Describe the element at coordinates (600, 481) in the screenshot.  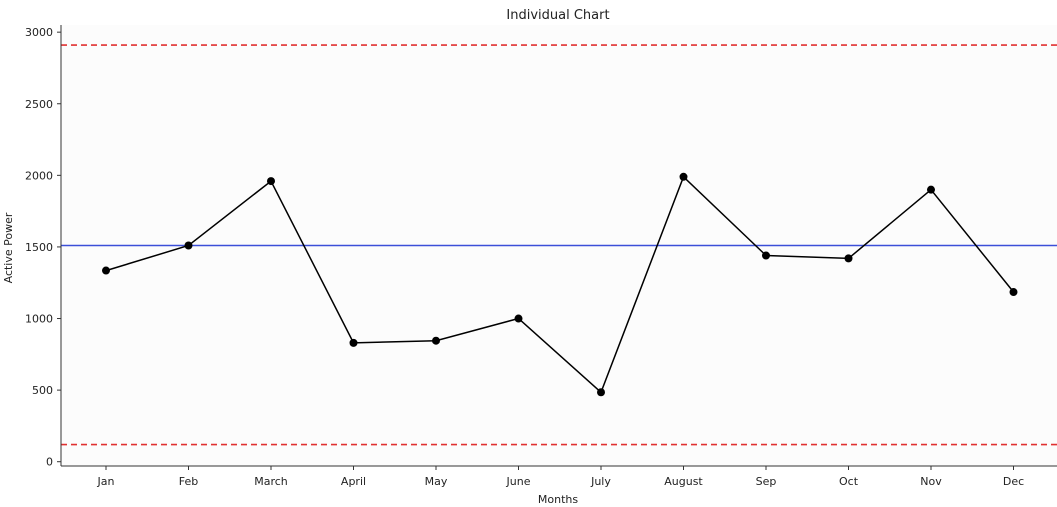
I see `x-tick-label: July` at that location.